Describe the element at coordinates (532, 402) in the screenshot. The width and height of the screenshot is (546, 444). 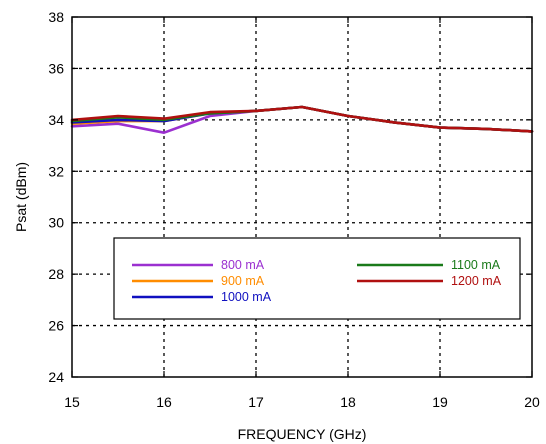
I see `x-tick-label: 20` at that location.